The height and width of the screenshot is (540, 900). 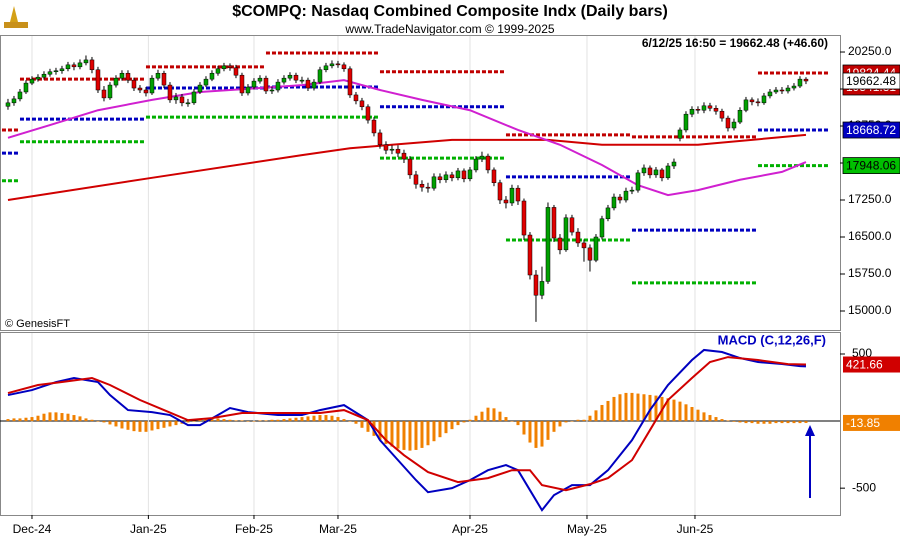 I want to click on price-label: 19662.48, so click(x=871, y=81).